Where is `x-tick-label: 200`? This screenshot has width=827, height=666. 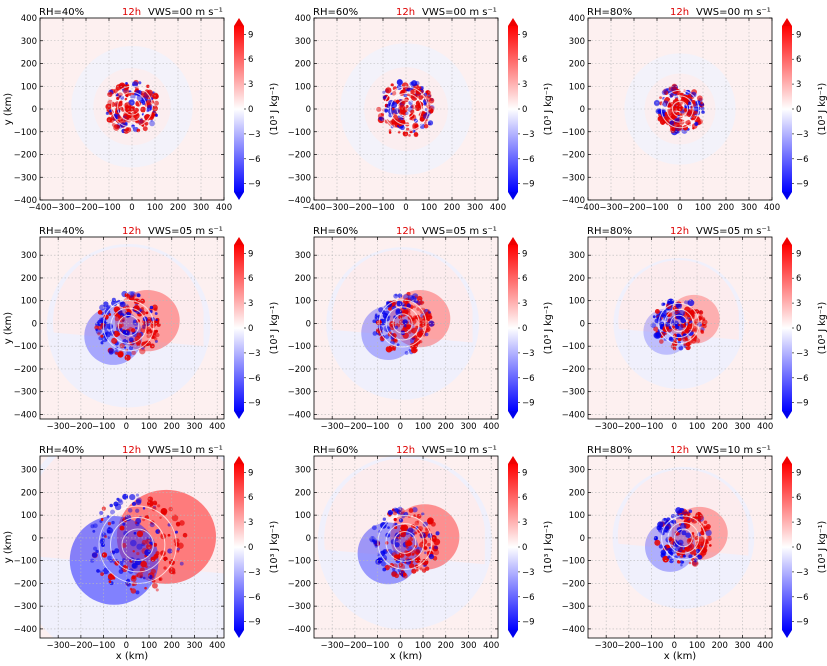
x-tick-label: 200 is located at coordinates (452, 208).